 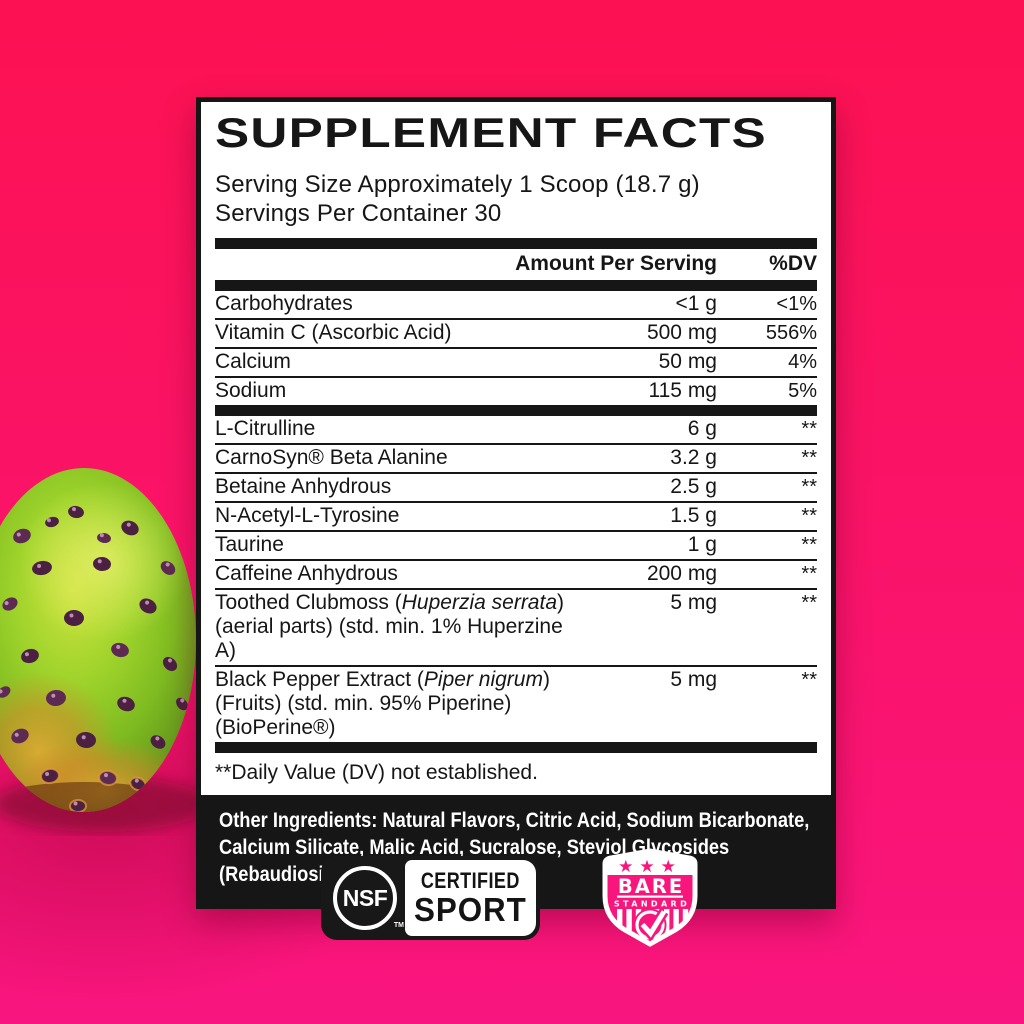 I want to click on checkmark-icon, so click(x=653, y=924).